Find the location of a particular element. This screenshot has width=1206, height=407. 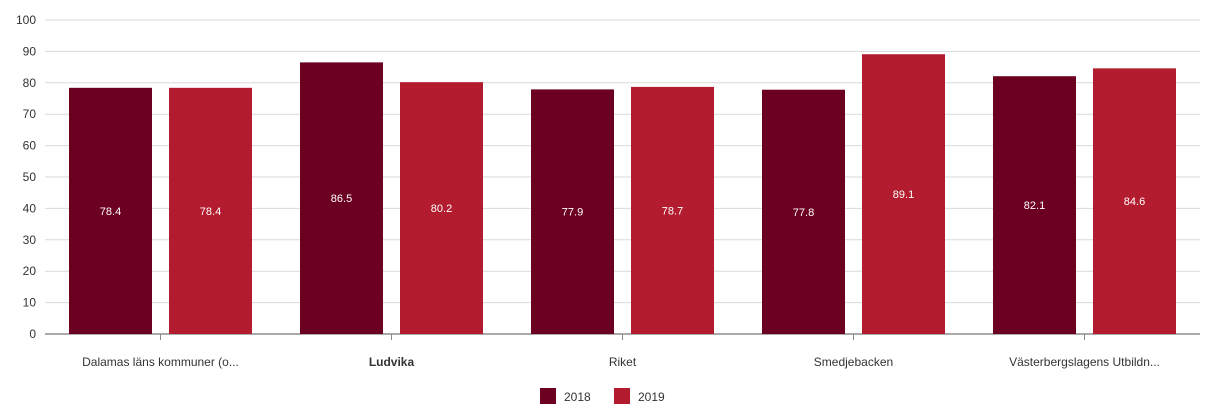

data-label: 77.8 is located at coordinates (803, 213).